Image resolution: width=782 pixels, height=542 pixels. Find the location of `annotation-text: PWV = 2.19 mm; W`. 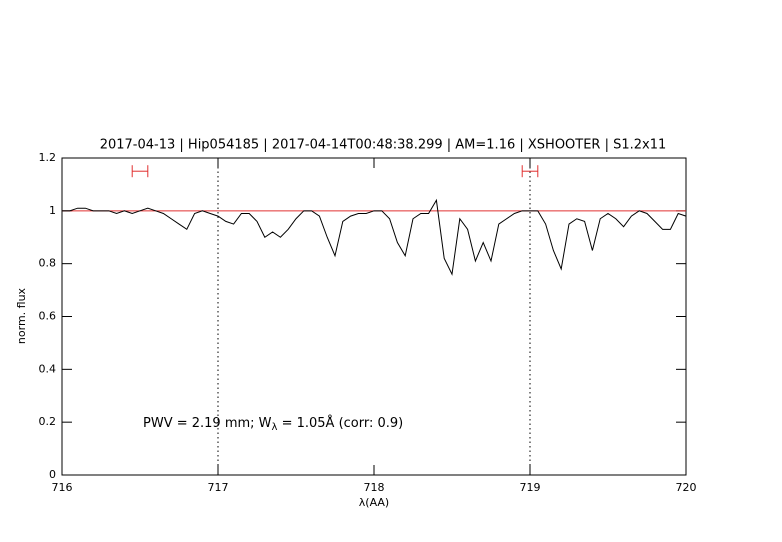

annotation-text: PWV = 2.19 mm; W is located at coordinates (207, 423).